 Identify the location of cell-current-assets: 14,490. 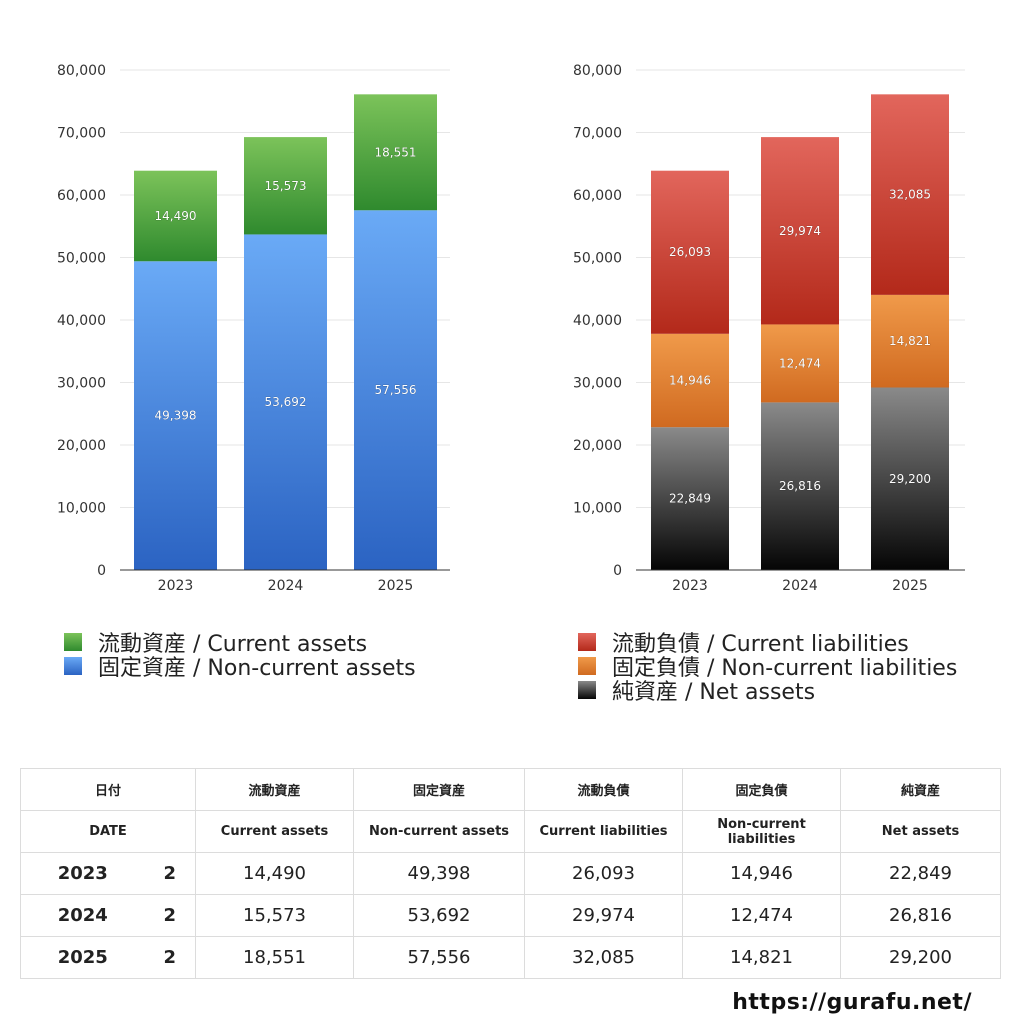
(275, 873).